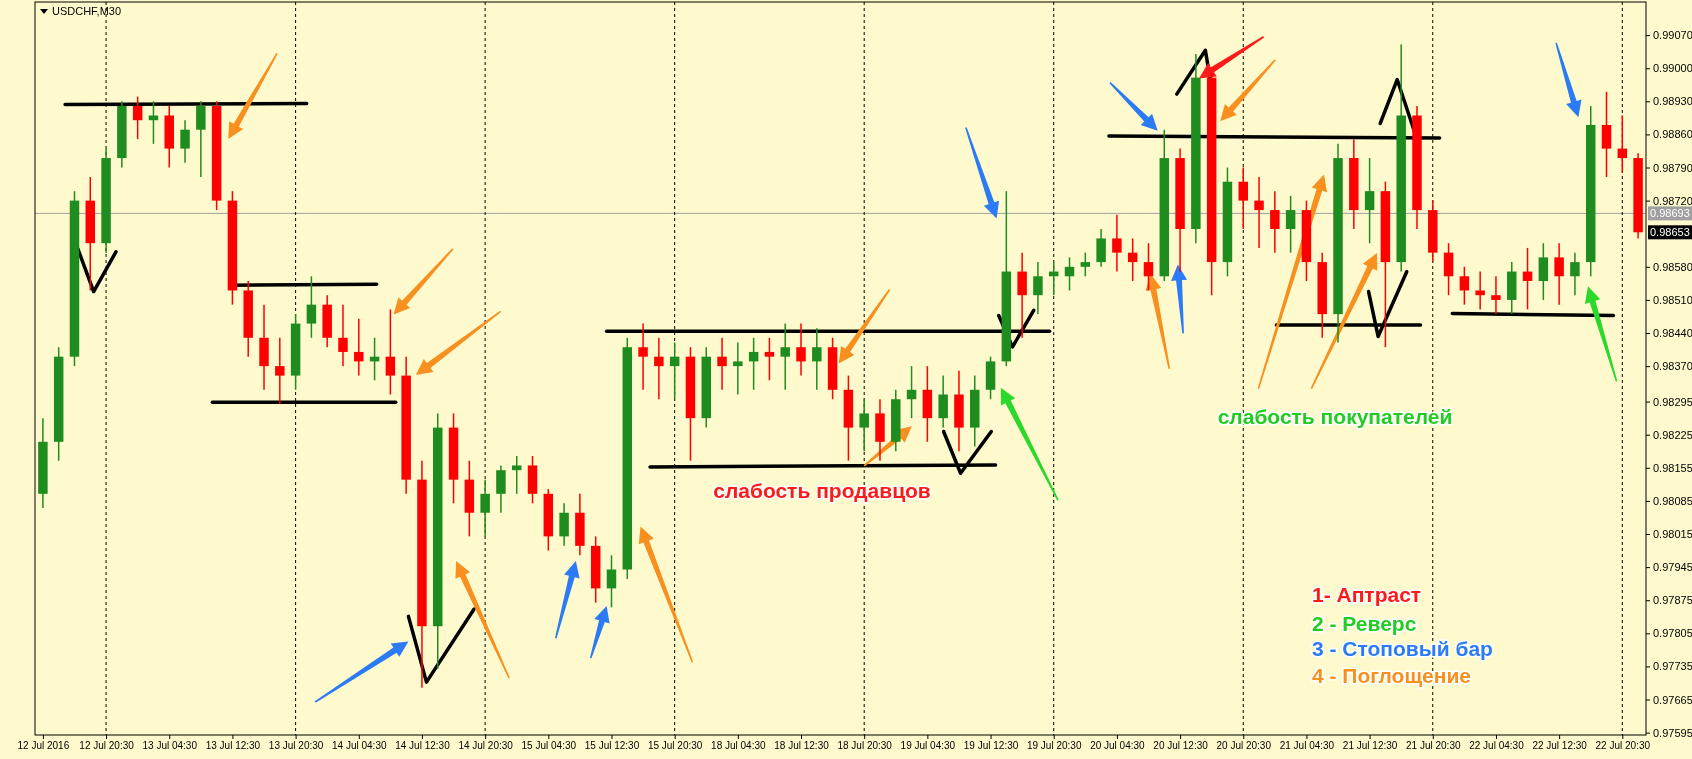 The image size is (1692, 759). I want to click on y-tick-label: 0.97945, so click(1672, 567).